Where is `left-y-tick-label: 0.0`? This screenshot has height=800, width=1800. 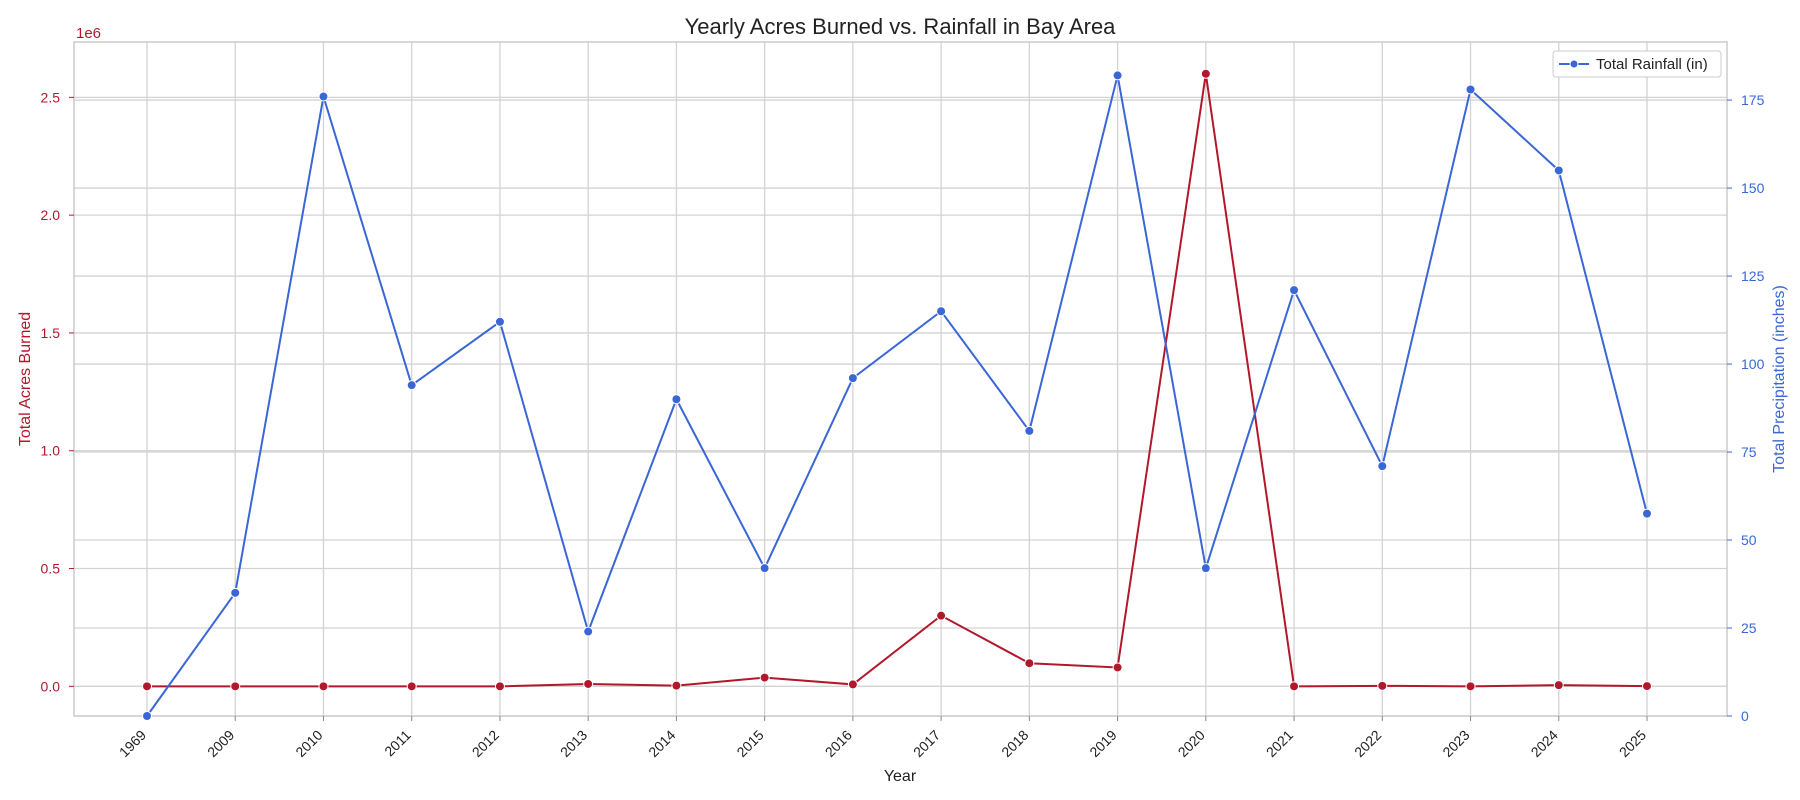 left-y-tick-label: 0.0 is located at coordinates (51, 686).